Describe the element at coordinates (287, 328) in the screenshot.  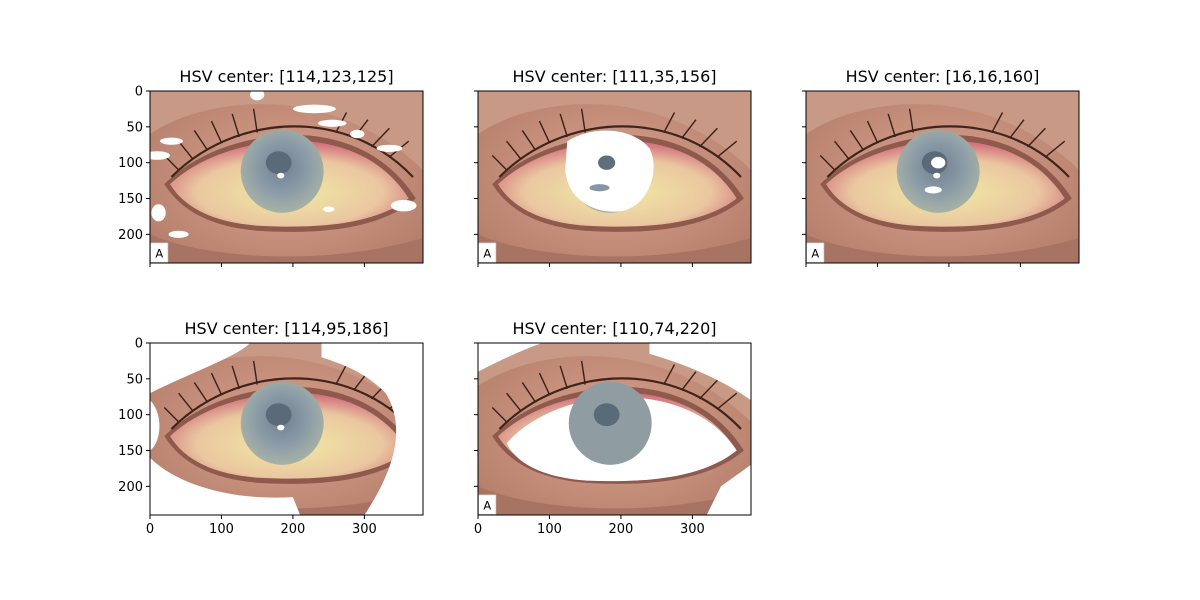
I see `panel-title: HSV center: [114,95,186]` at that location.